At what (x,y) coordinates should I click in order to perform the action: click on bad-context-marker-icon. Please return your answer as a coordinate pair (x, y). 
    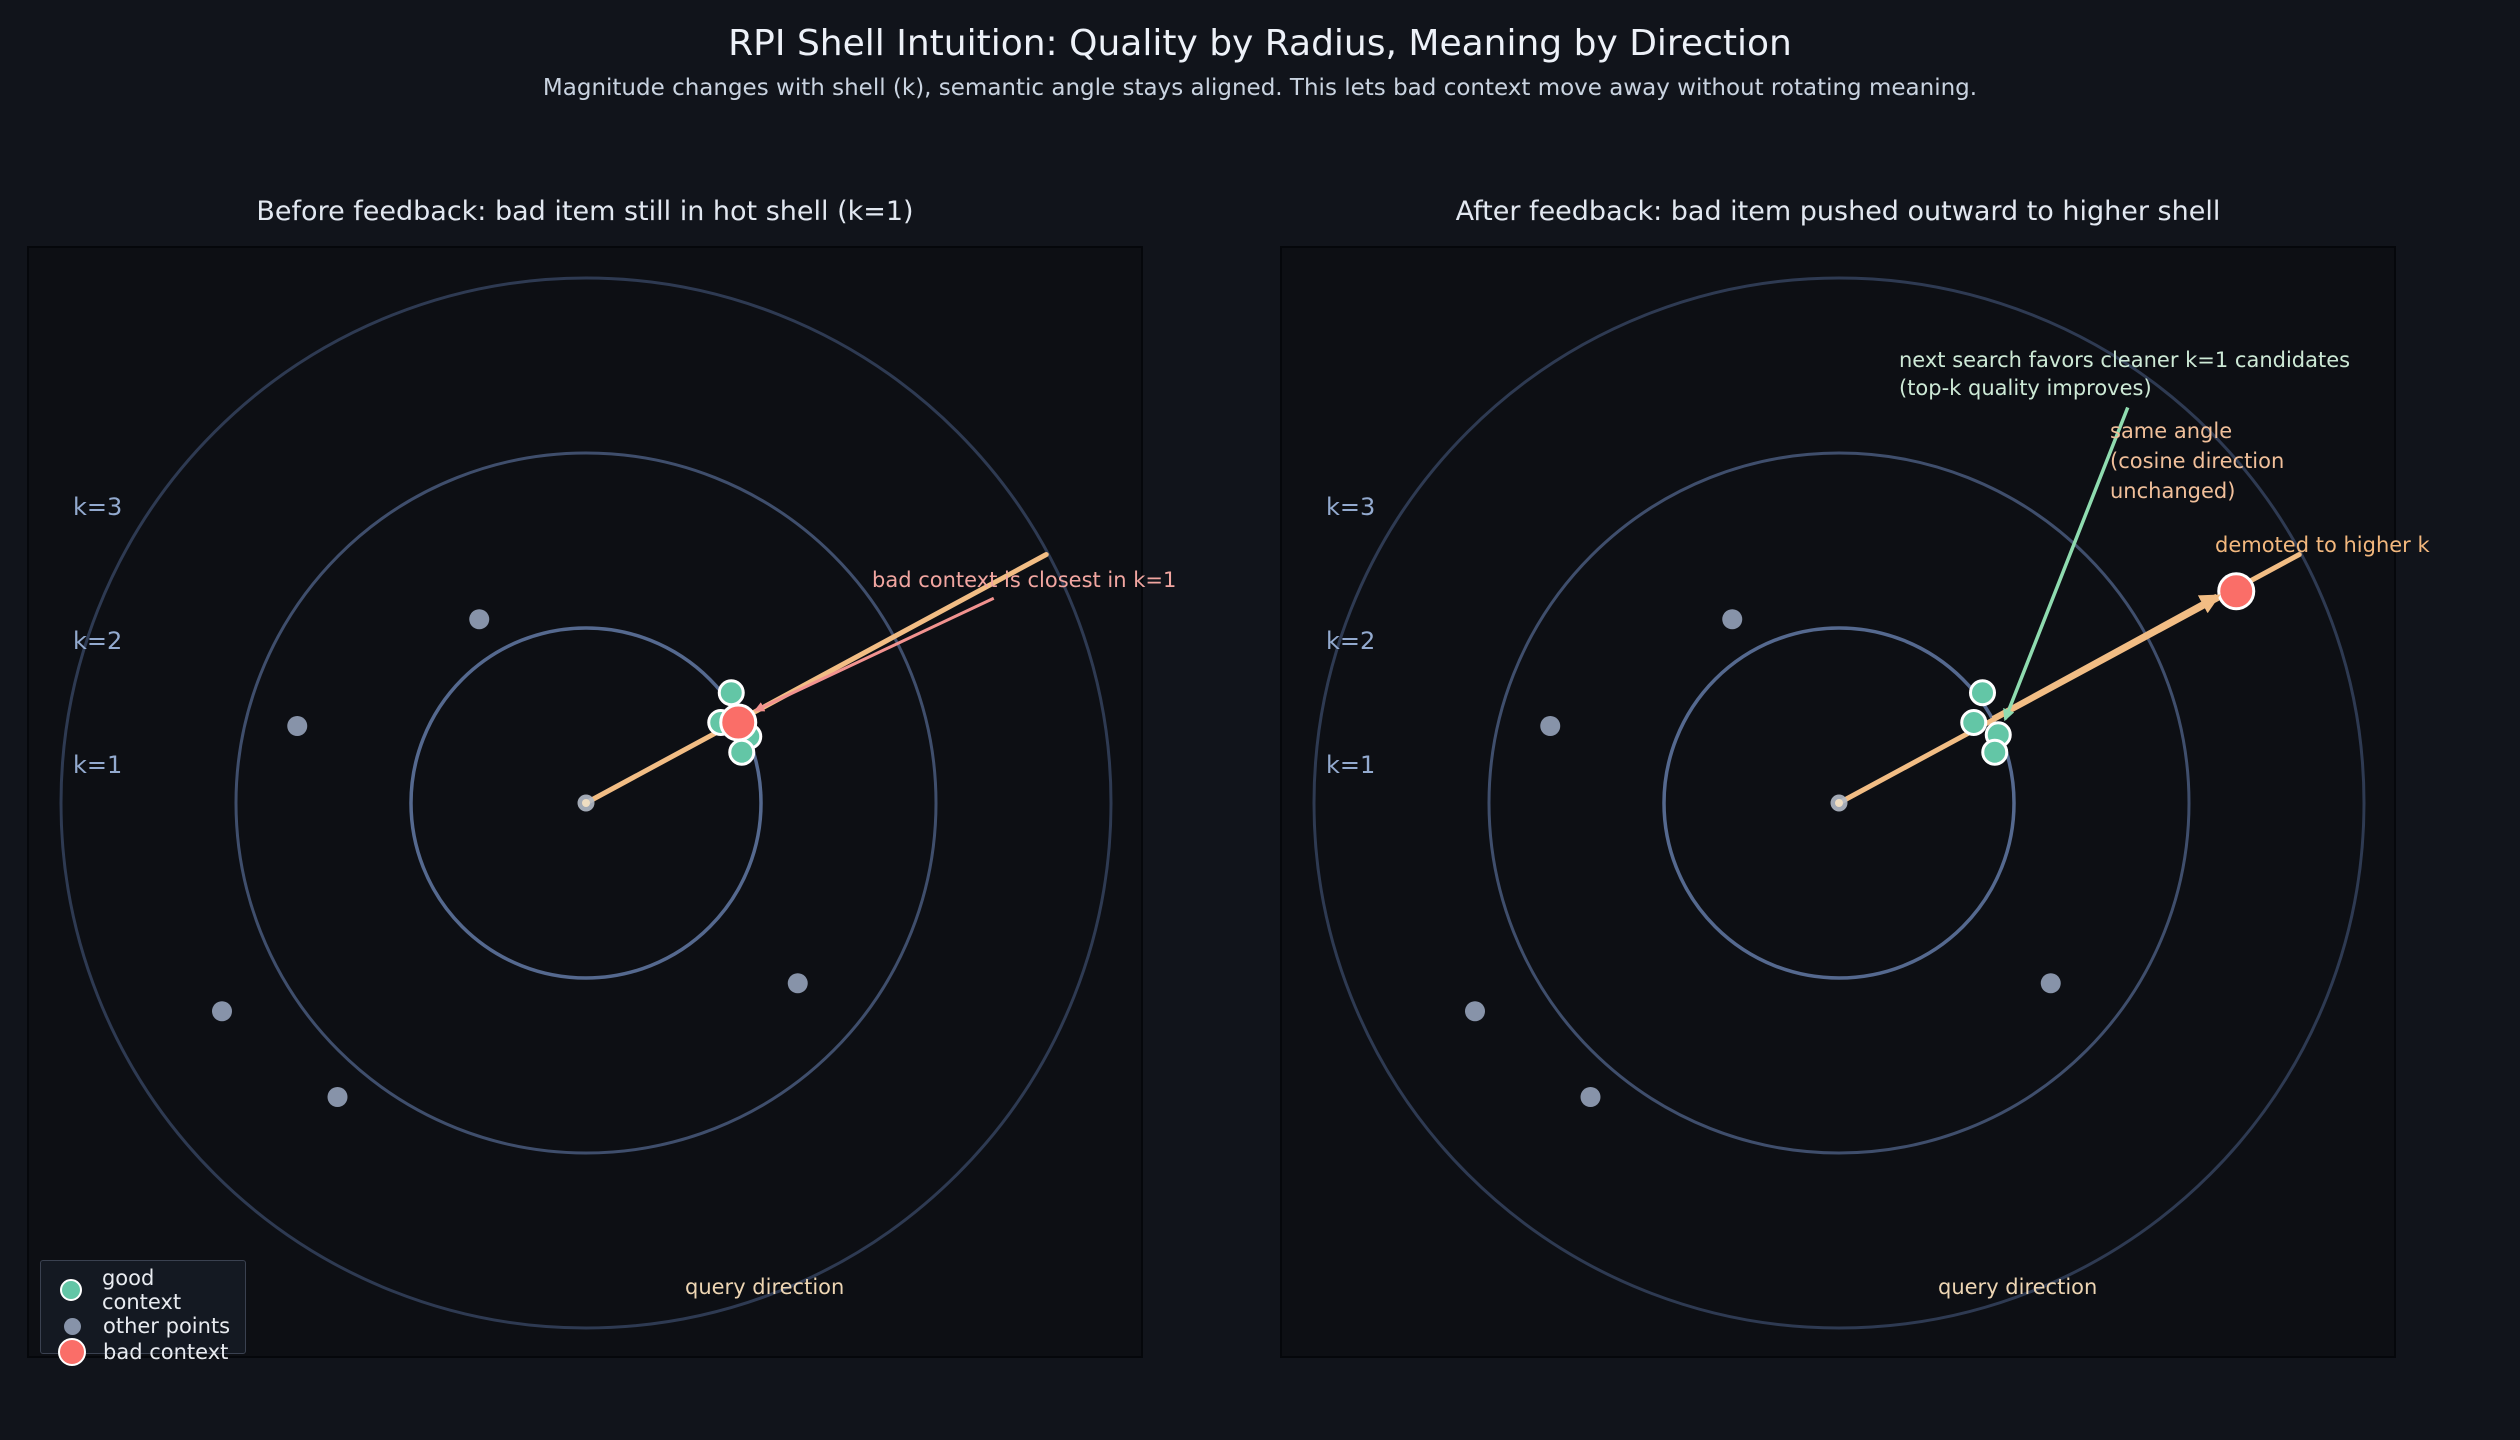
    Looking at the image, I should click on (72, 1352).